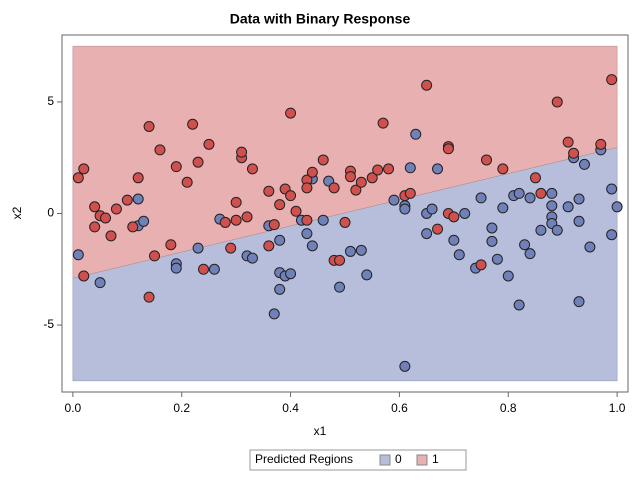  What do you see at coordinates (422, 460) in the screenshot?
I see `legend-swatch` at bounding box center [422, 460].